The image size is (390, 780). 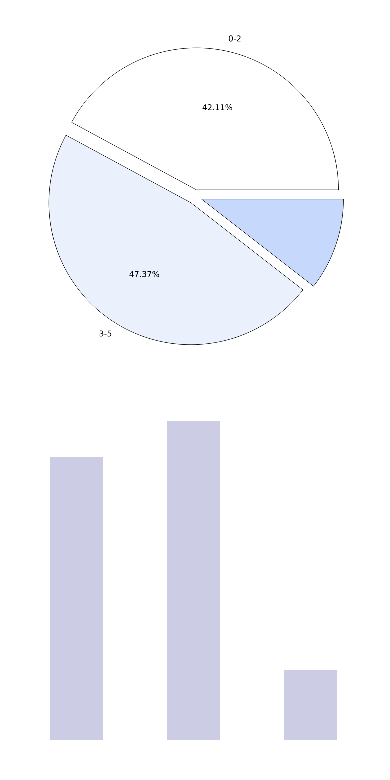 I want to click on slice-label: 3-5, so click(x=106, y=333).